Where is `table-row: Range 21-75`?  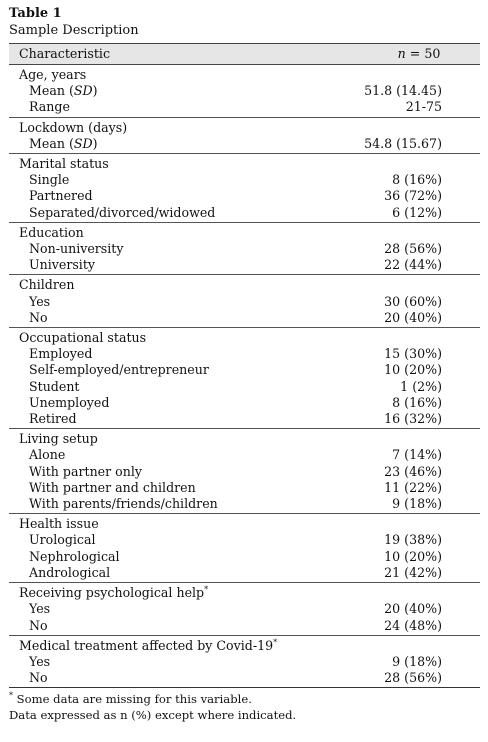 table-row: Range 21-75 is located at coordinates (244, 107).